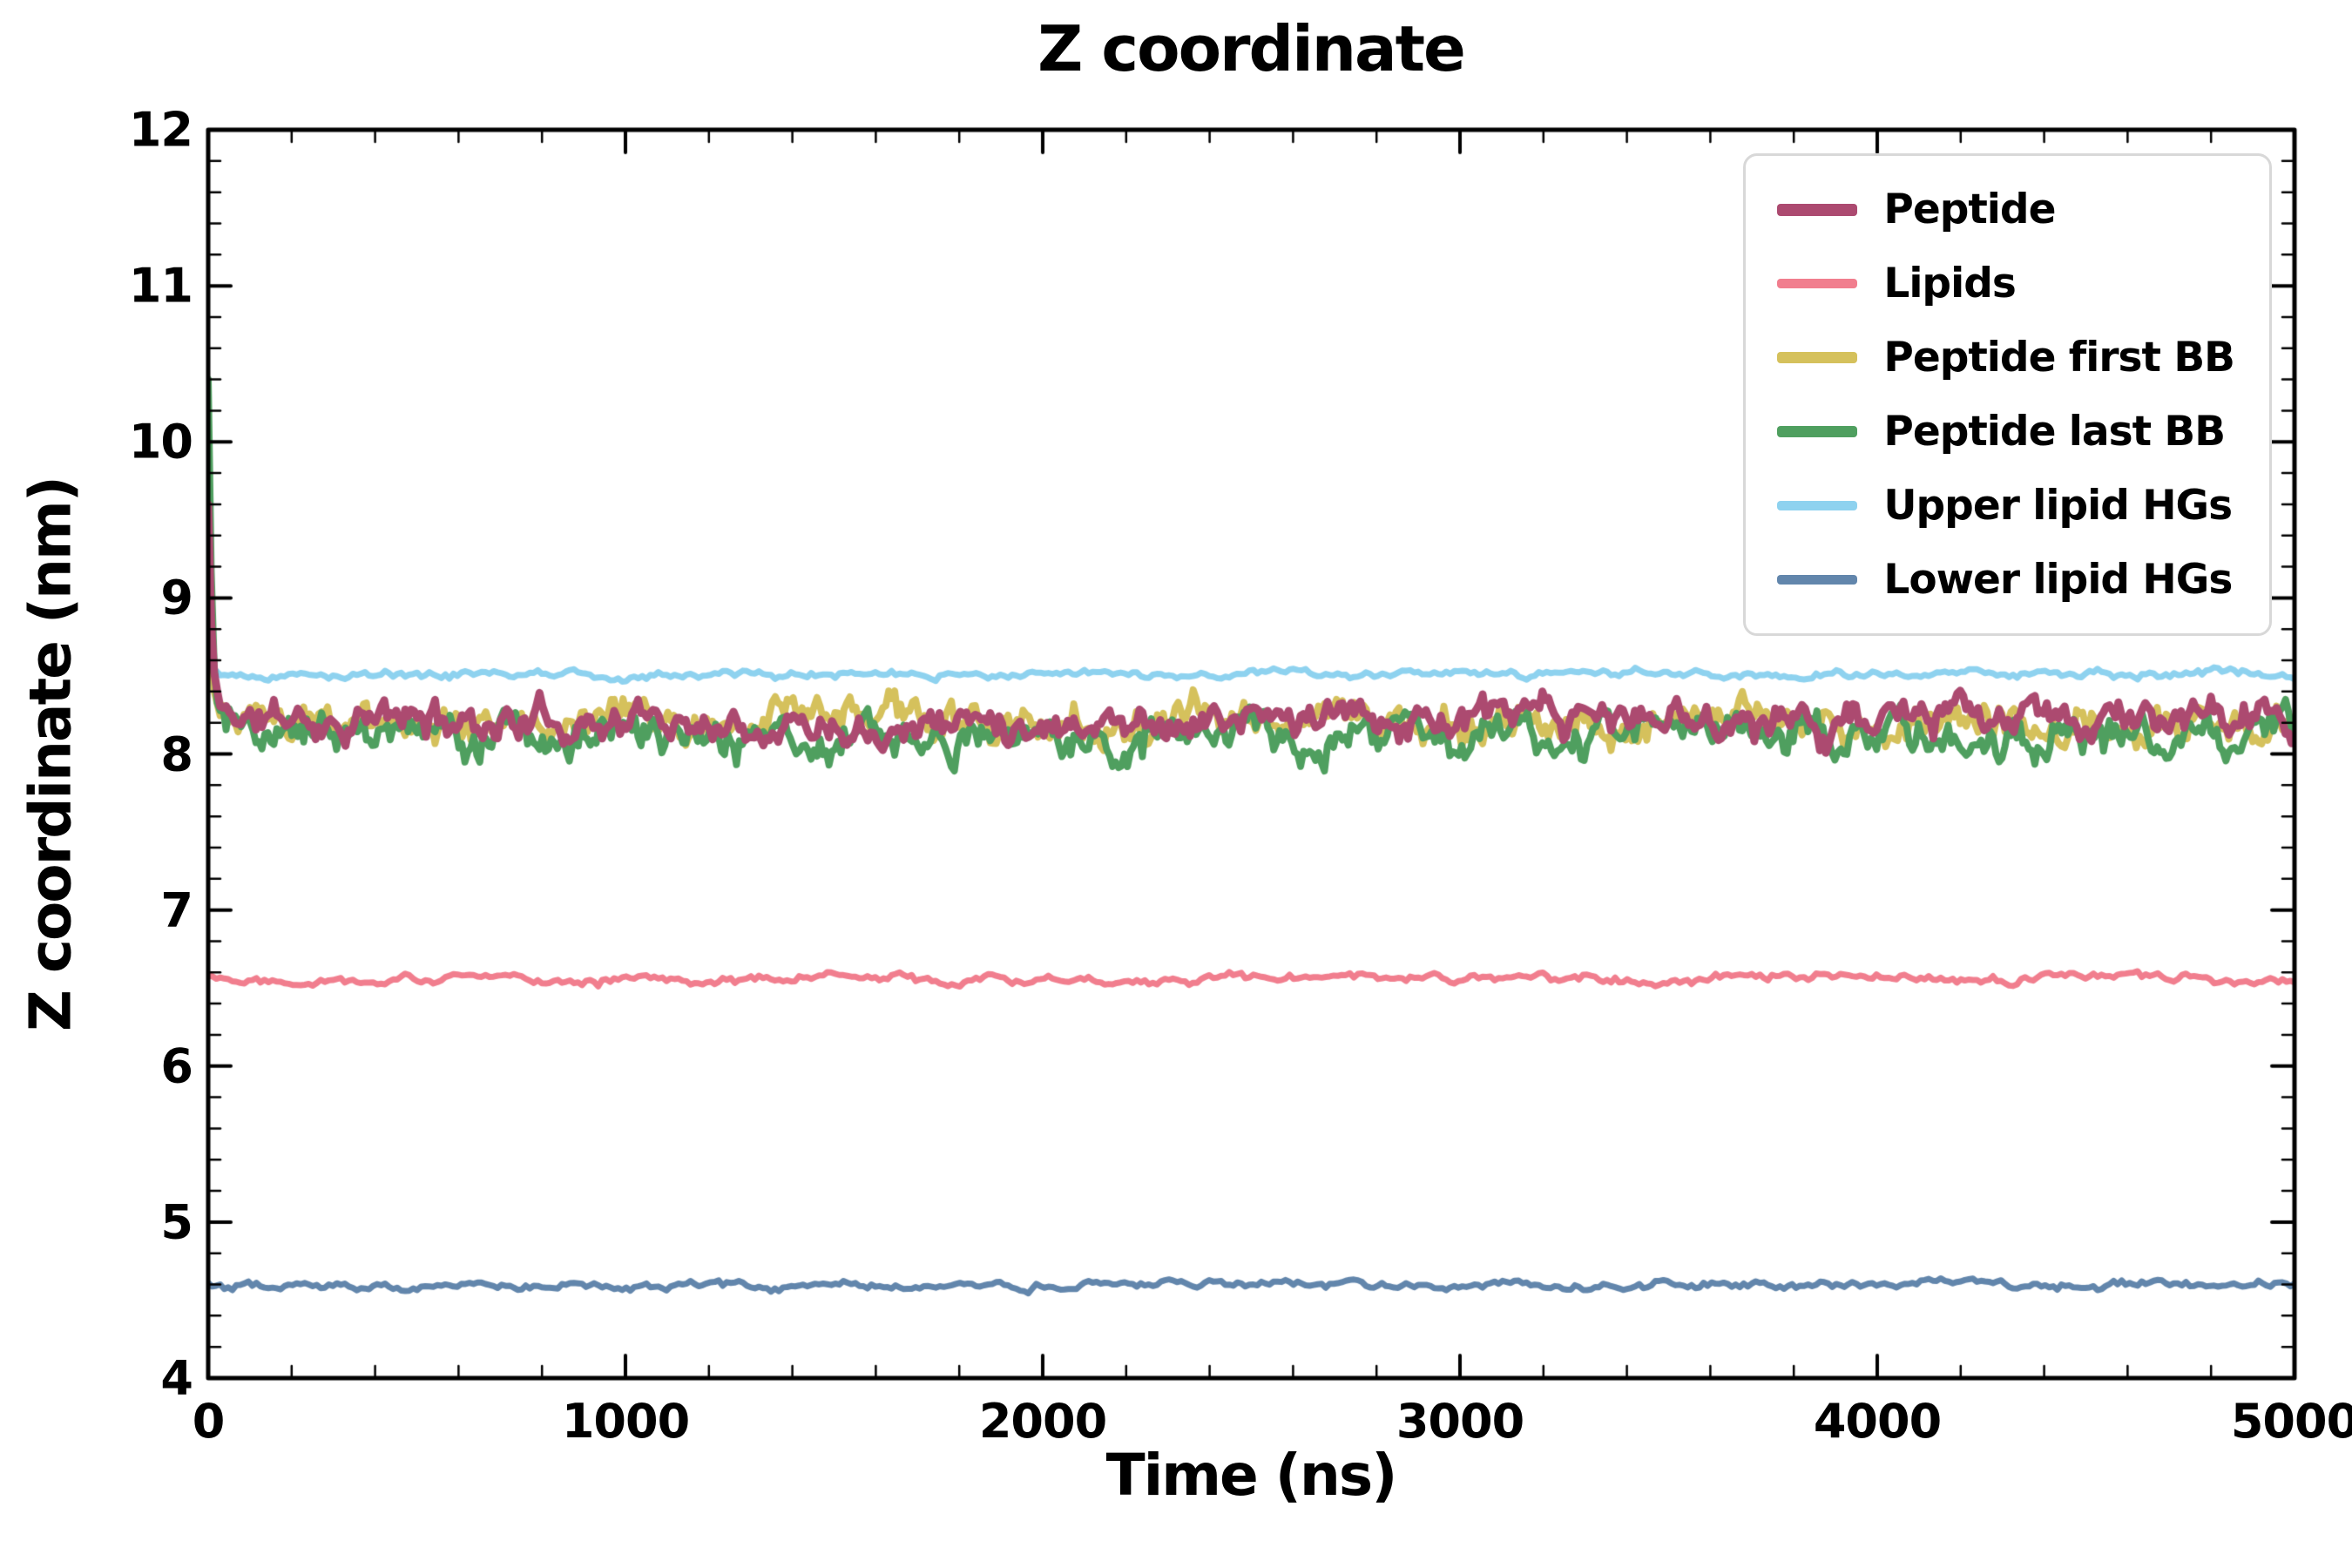  What do you see at coordinates (177, 754) in the screenshot?
I see `y-tick-label: 8` at bounding box center [177, 754].